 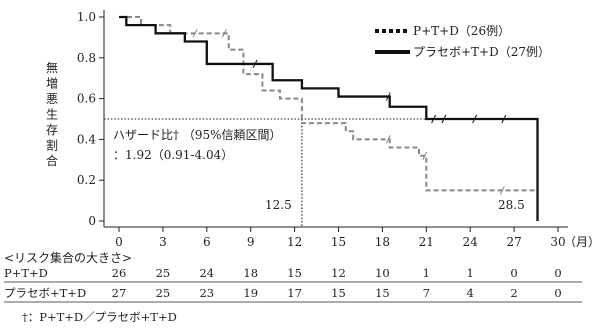 I want to click on x-tick-label: 18, so click(x=382, y=242).